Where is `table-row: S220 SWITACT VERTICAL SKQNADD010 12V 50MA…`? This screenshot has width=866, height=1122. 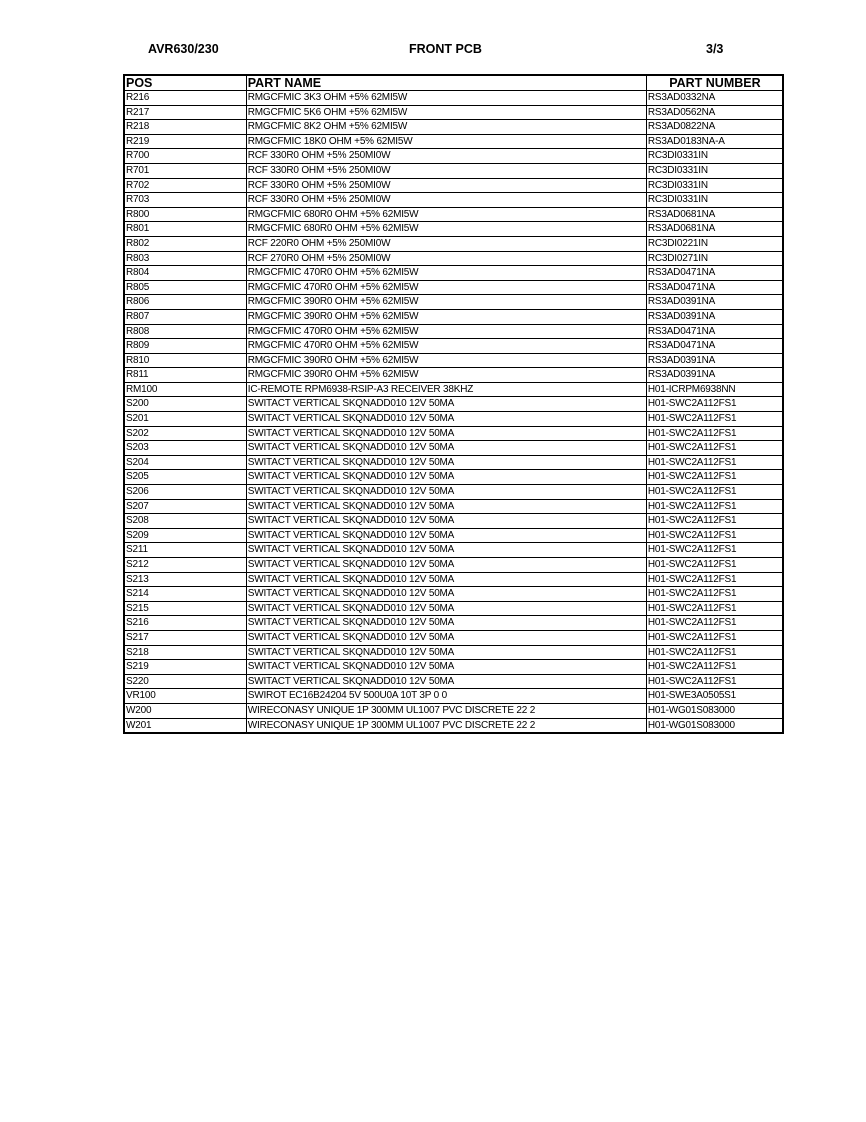
table-row: S220 SWITACT VERTICAL SKQNADD010 12V 50MA… is located at coordinates (453, 681).